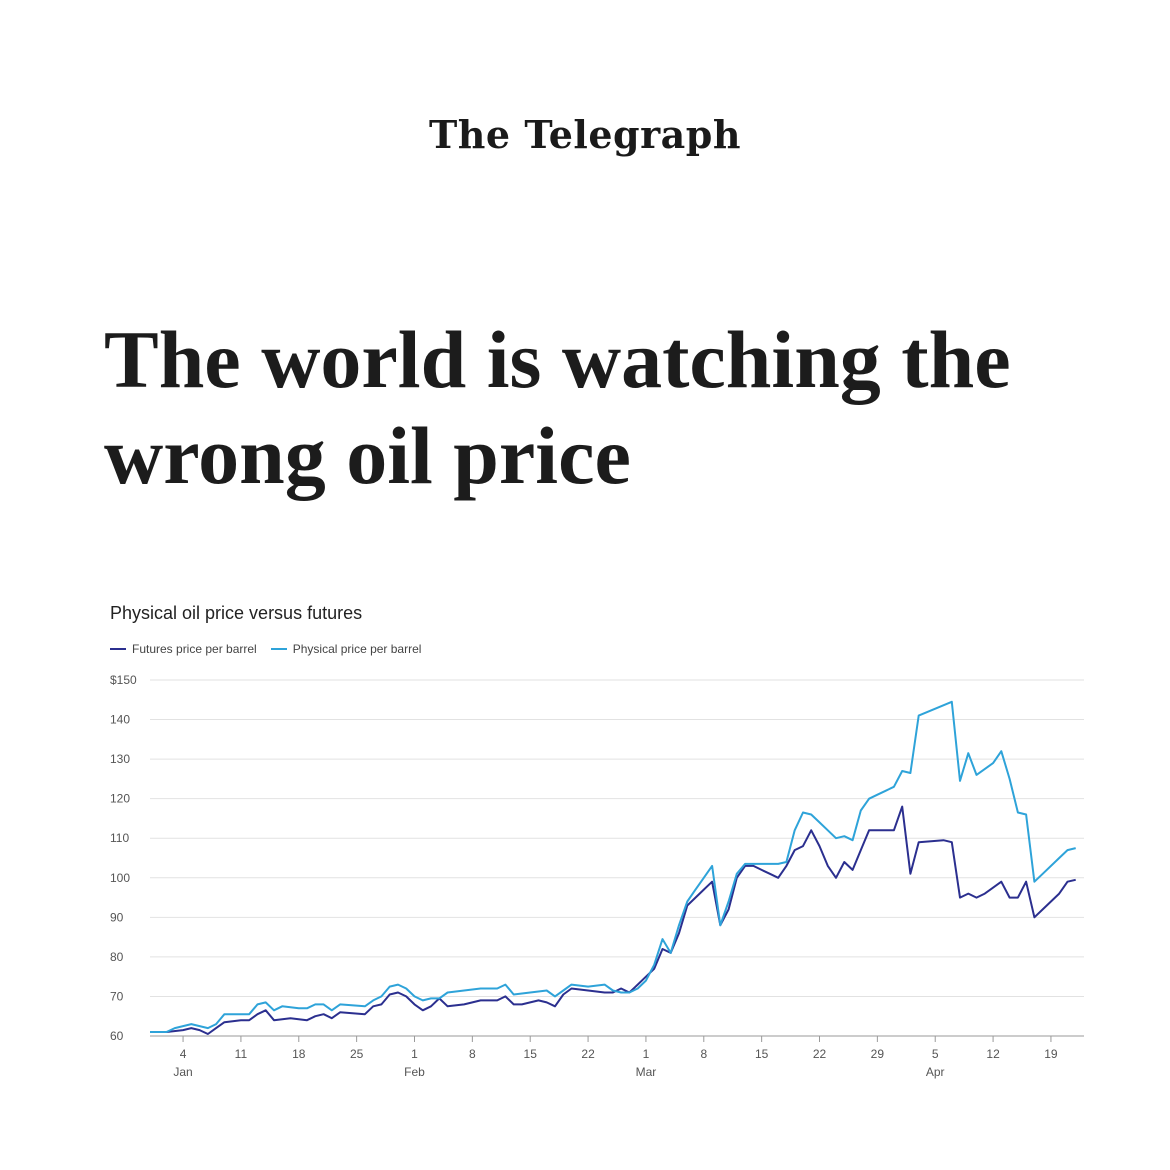  I want to click on y-tick-label: 80, so click(117, 957).